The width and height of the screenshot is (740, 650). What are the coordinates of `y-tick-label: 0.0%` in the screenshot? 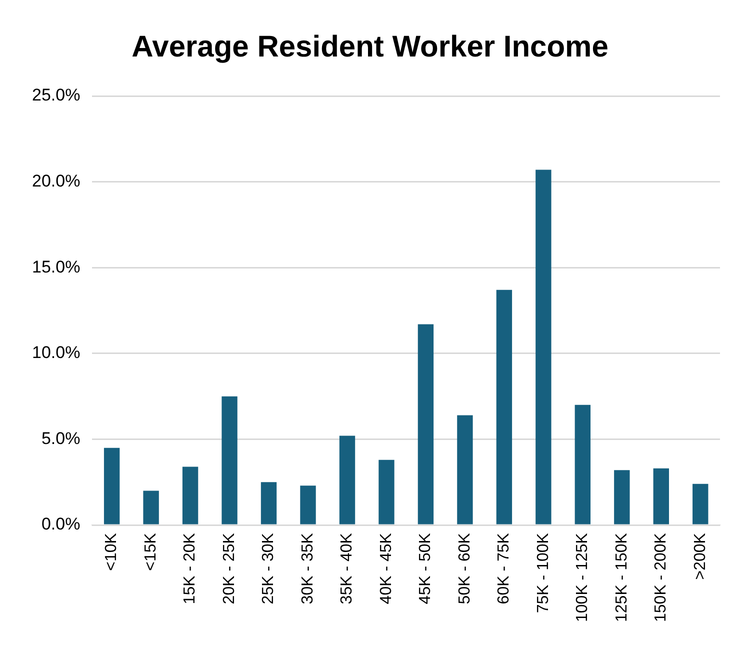 It's located at (60, 524).